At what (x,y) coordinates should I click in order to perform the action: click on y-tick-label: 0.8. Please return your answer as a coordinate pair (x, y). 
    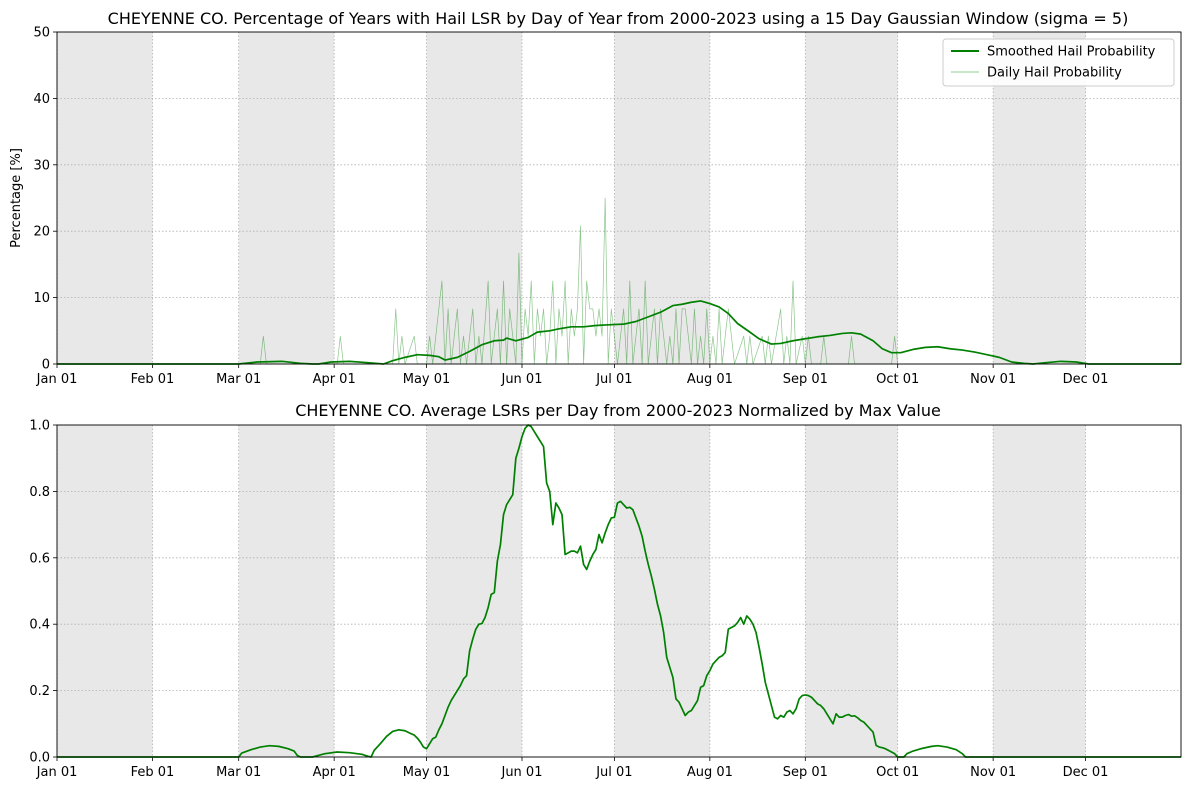
    Looking at the image, I should click on (39, 492).